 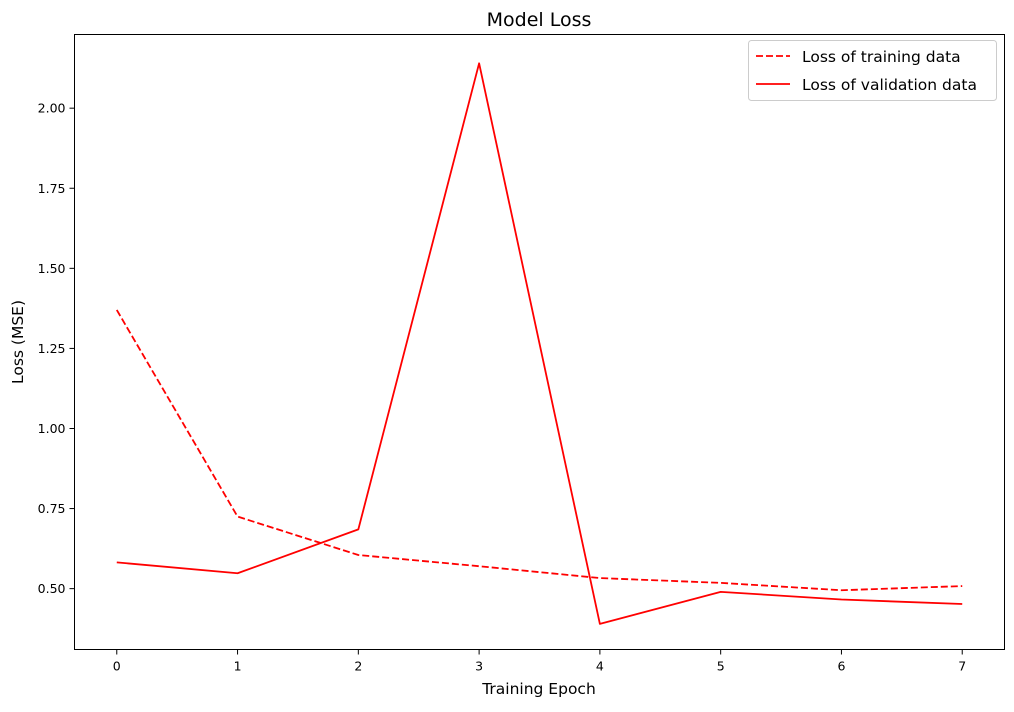 What do you see at coordinates (18, 342) in the screenshot?
I see `y-axis-label: Loss (MSE)` at bounding box center [18, 342].